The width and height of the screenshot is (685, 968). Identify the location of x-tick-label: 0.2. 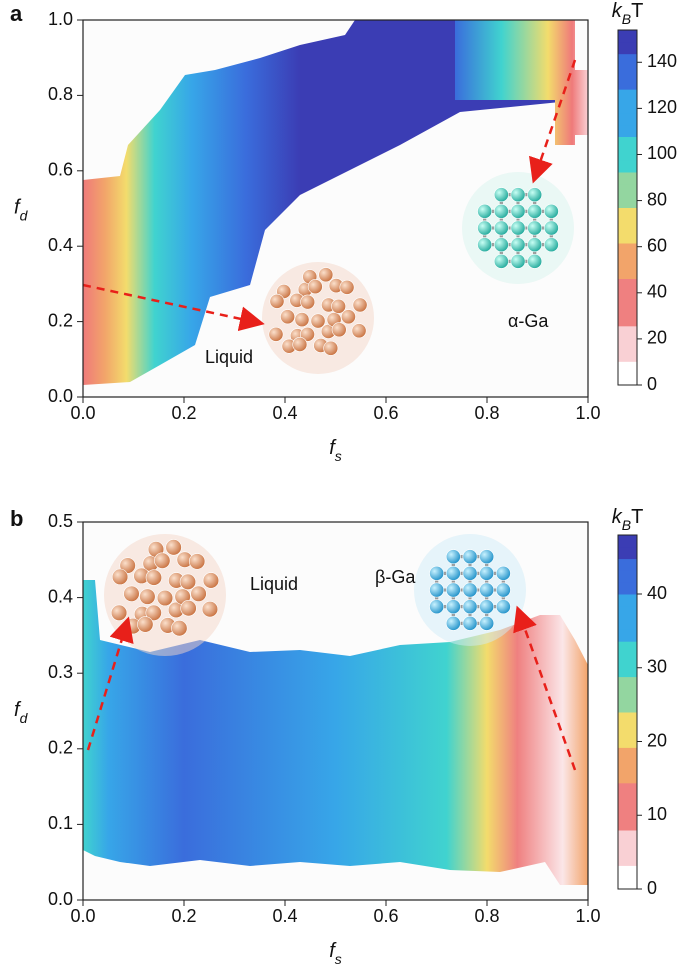
(183, 413).